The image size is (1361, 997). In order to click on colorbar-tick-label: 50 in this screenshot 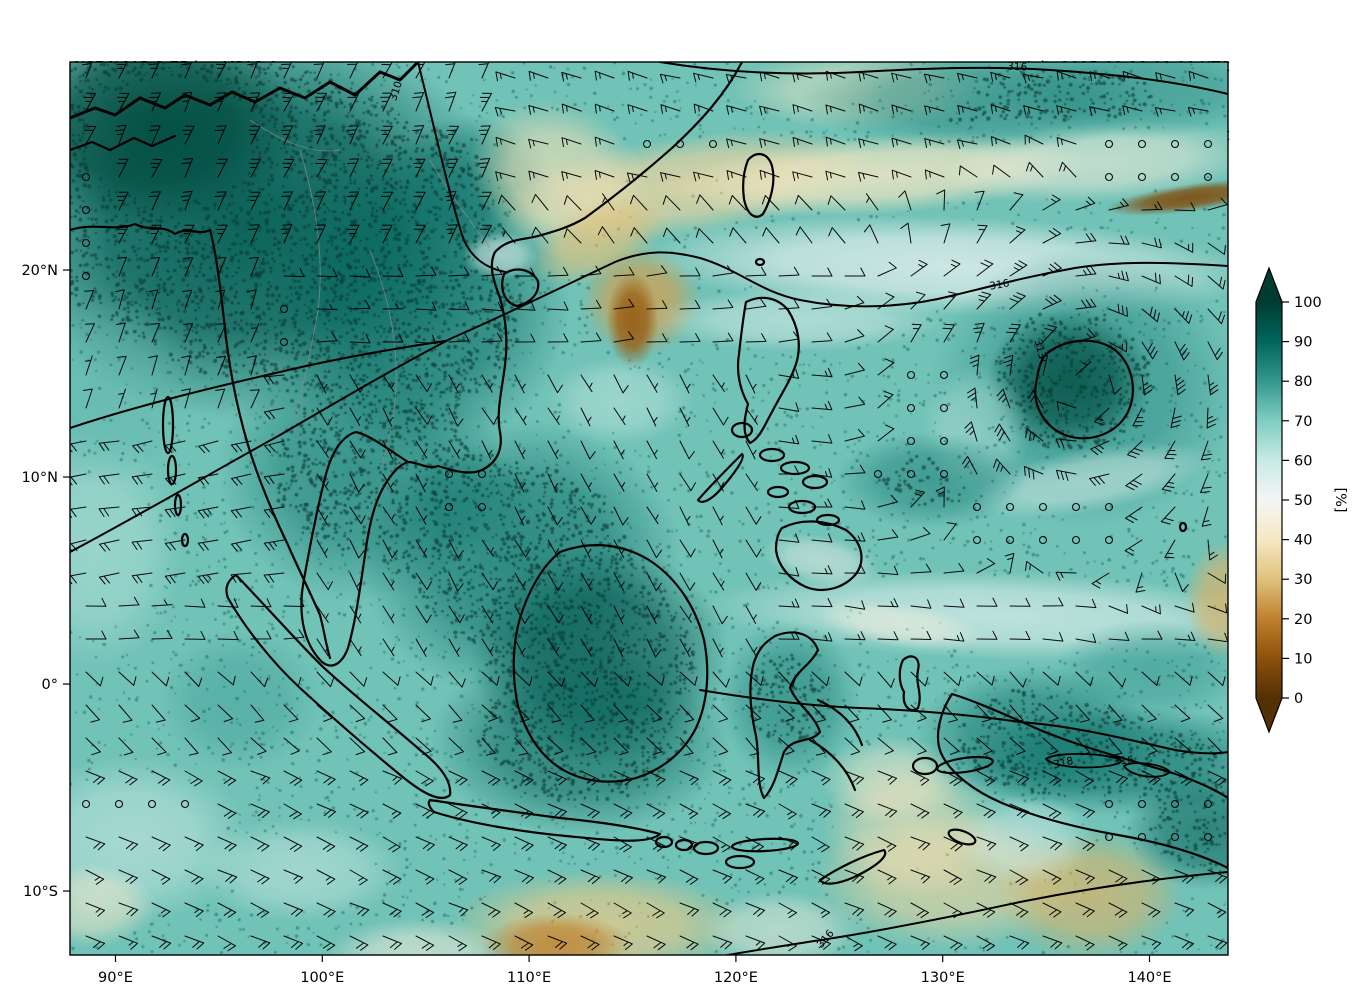, I will do `click(1303, 501)`.